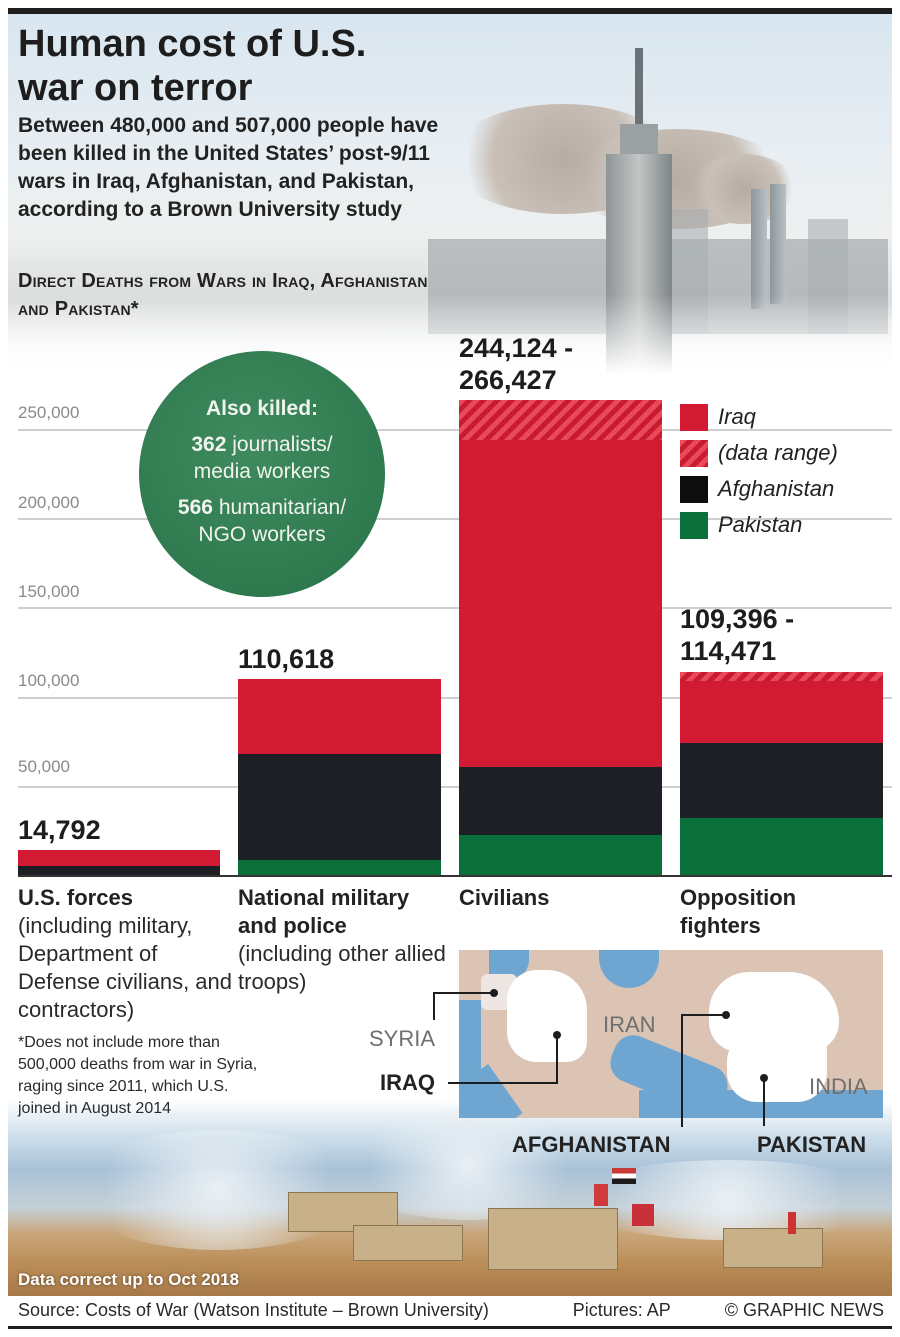 Image resolution: width=900 pixels, height=1337 pixels. I want to click on legend-label: Pakistan, so click(760, 524).